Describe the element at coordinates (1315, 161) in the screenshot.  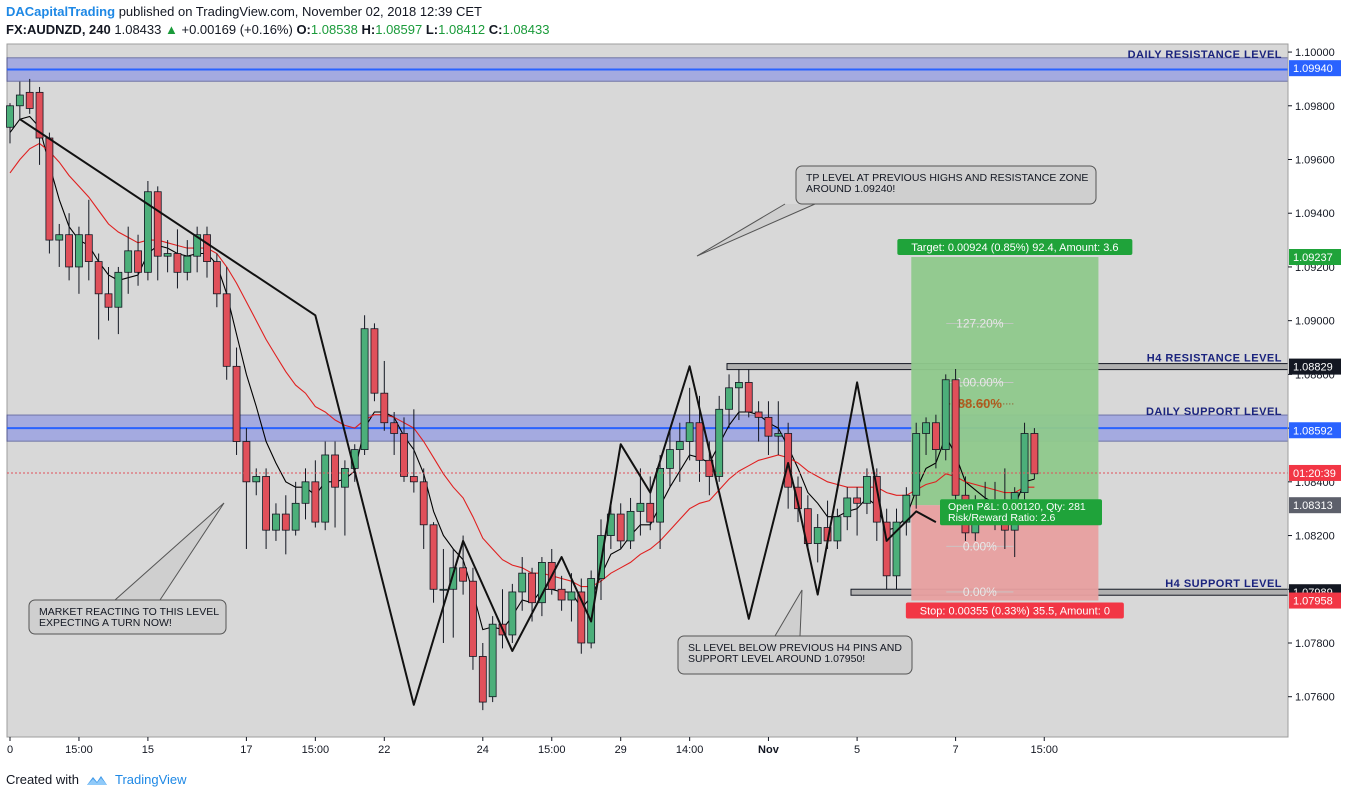
I see `price-tick-label: 1.09600` at that location.